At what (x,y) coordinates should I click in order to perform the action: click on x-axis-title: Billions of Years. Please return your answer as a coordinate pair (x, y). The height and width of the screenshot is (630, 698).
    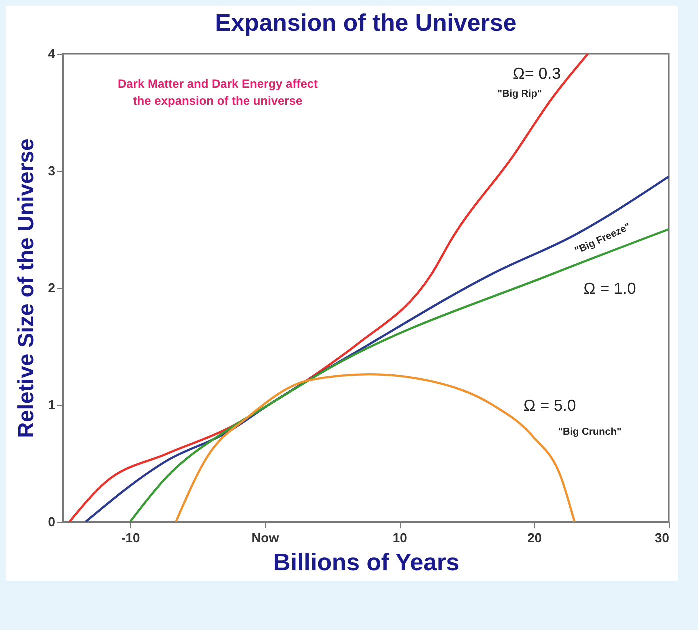
    Looking at the image, I should click on (366, 563).